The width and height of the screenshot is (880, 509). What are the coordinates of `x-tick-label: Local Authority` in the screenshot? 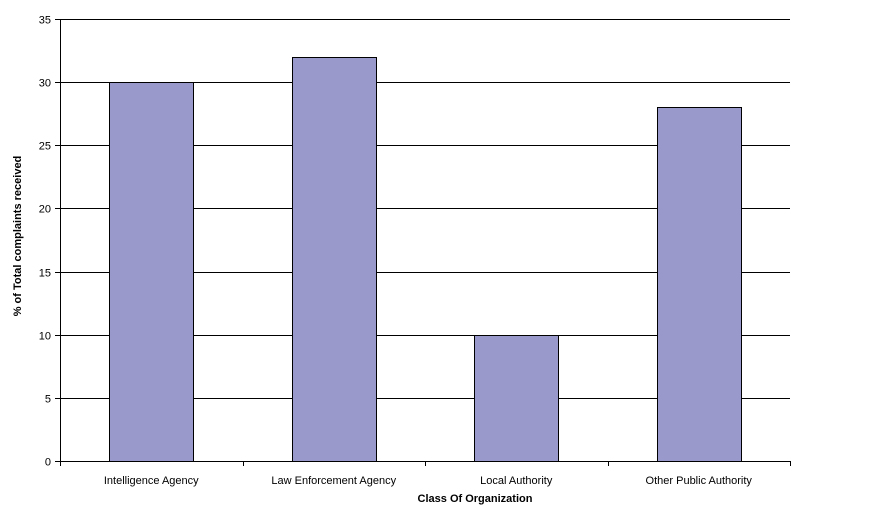 It's located at (516, 481).